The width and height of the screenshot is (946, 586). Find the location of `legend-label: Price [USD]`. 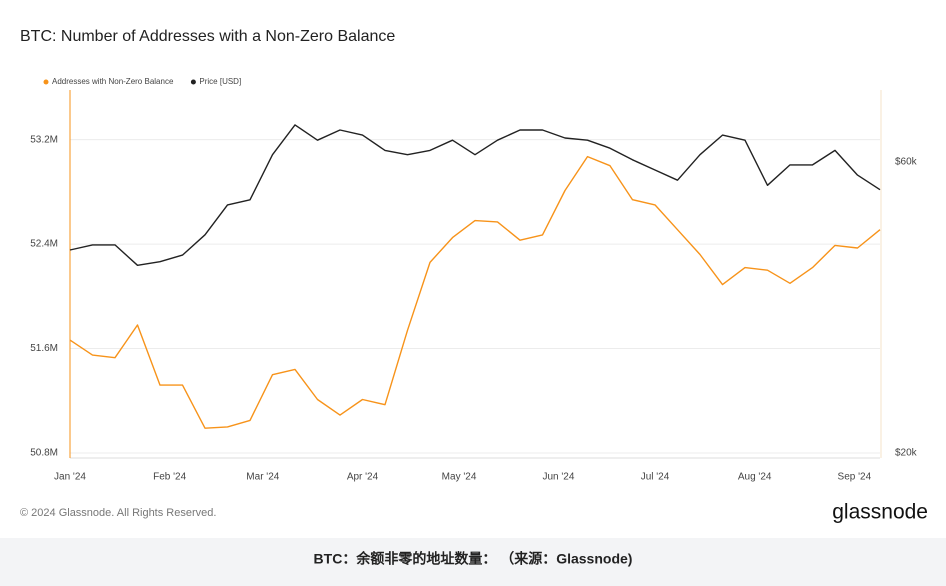

legend-label: Price [USD] is located at coordinates (220, 81).